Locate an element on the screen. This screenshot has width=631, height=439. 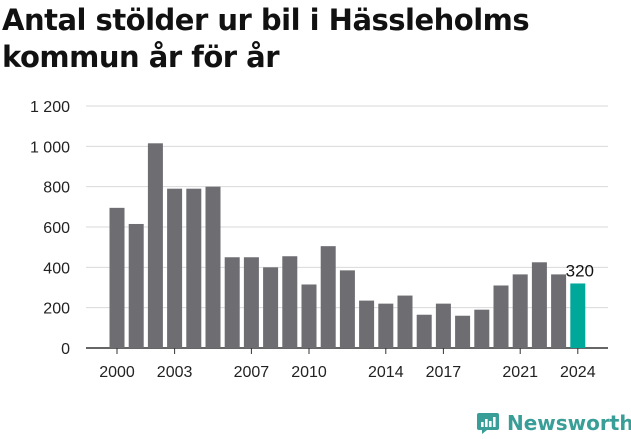
data-labels: 320 is located at coordinates (580, 270).